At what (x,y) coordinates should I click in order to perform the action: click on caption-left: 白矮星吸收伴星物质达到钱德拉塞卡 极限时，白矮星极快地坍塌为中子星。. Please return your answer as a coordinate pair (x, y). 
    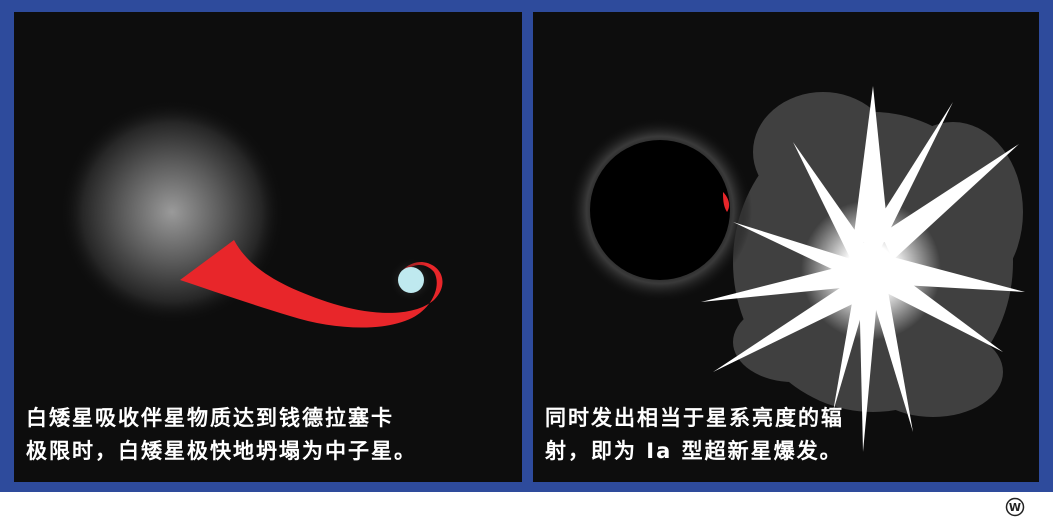
    Looking at the image, I should click on (221, 435).